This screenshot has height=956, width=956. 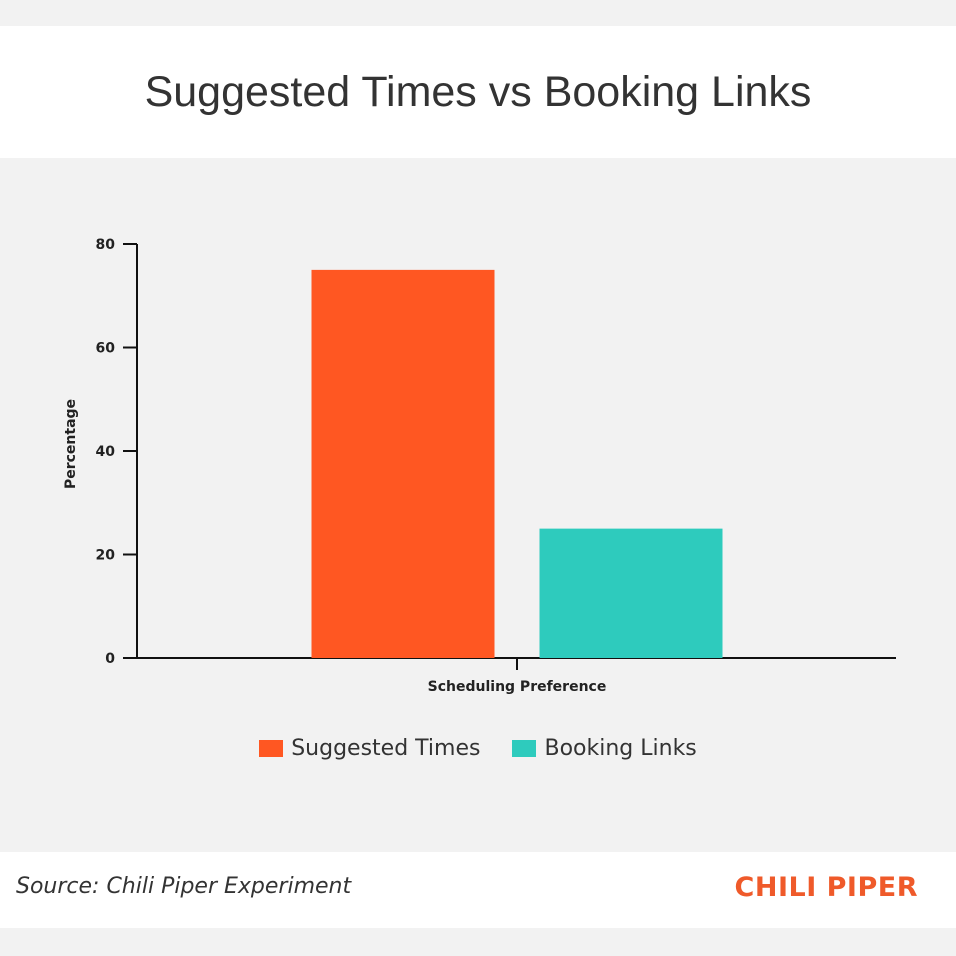 I want to click on legend-label-booking-links: Booking Links, so click(x=620, y=748).